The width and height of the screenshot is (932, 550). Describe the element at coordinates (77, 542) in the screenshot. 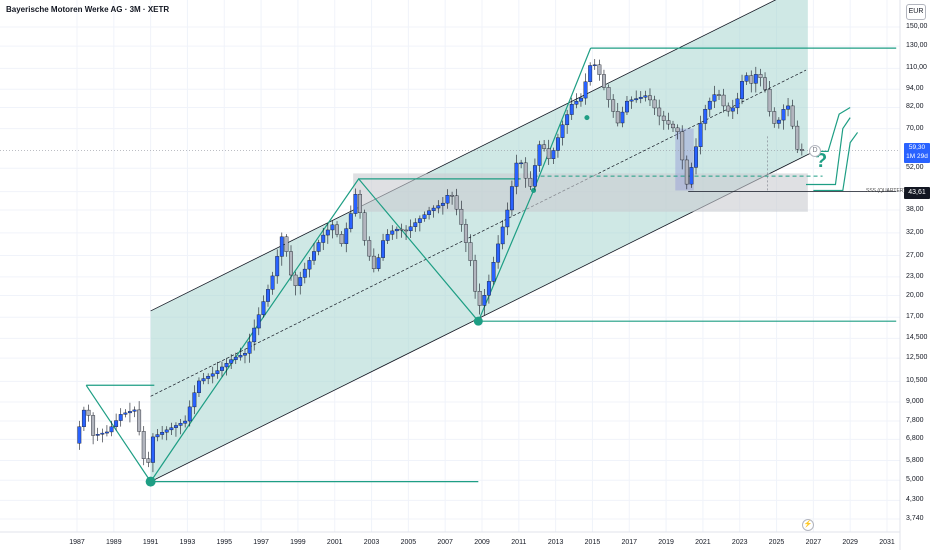

I see `x-tick-label: 1987` at that location.